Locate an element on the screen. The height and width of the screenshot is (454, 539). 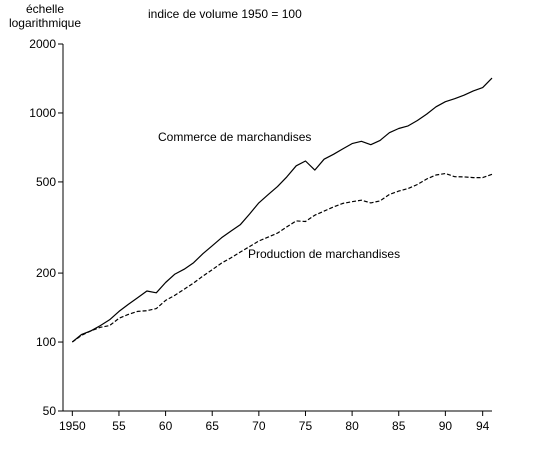
x-tick-label: 75 is located at coordinates (306, 426).